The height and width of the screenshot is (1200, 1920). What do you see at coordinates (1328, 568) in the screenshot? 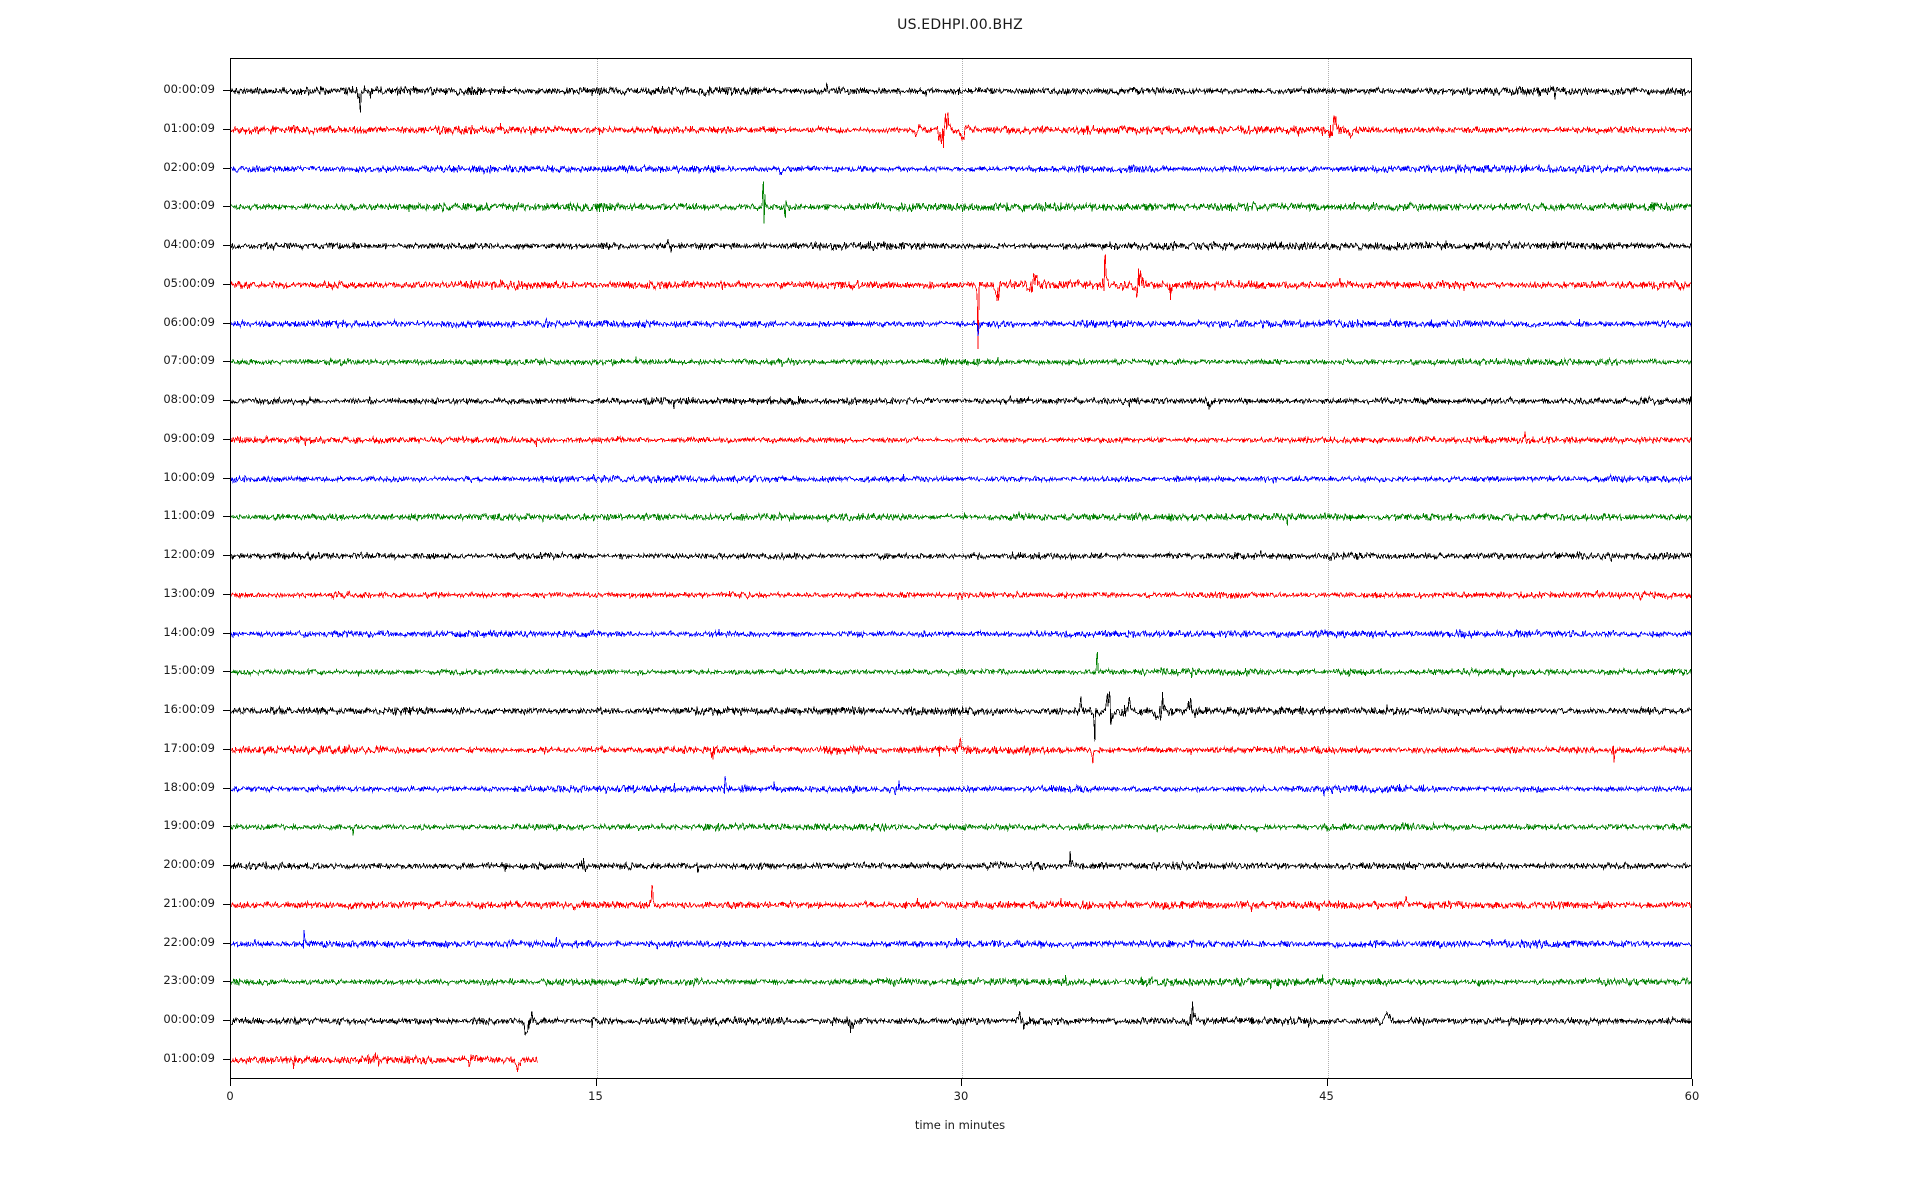
I see `gridline-45min` at bounding box center [1328, 568].